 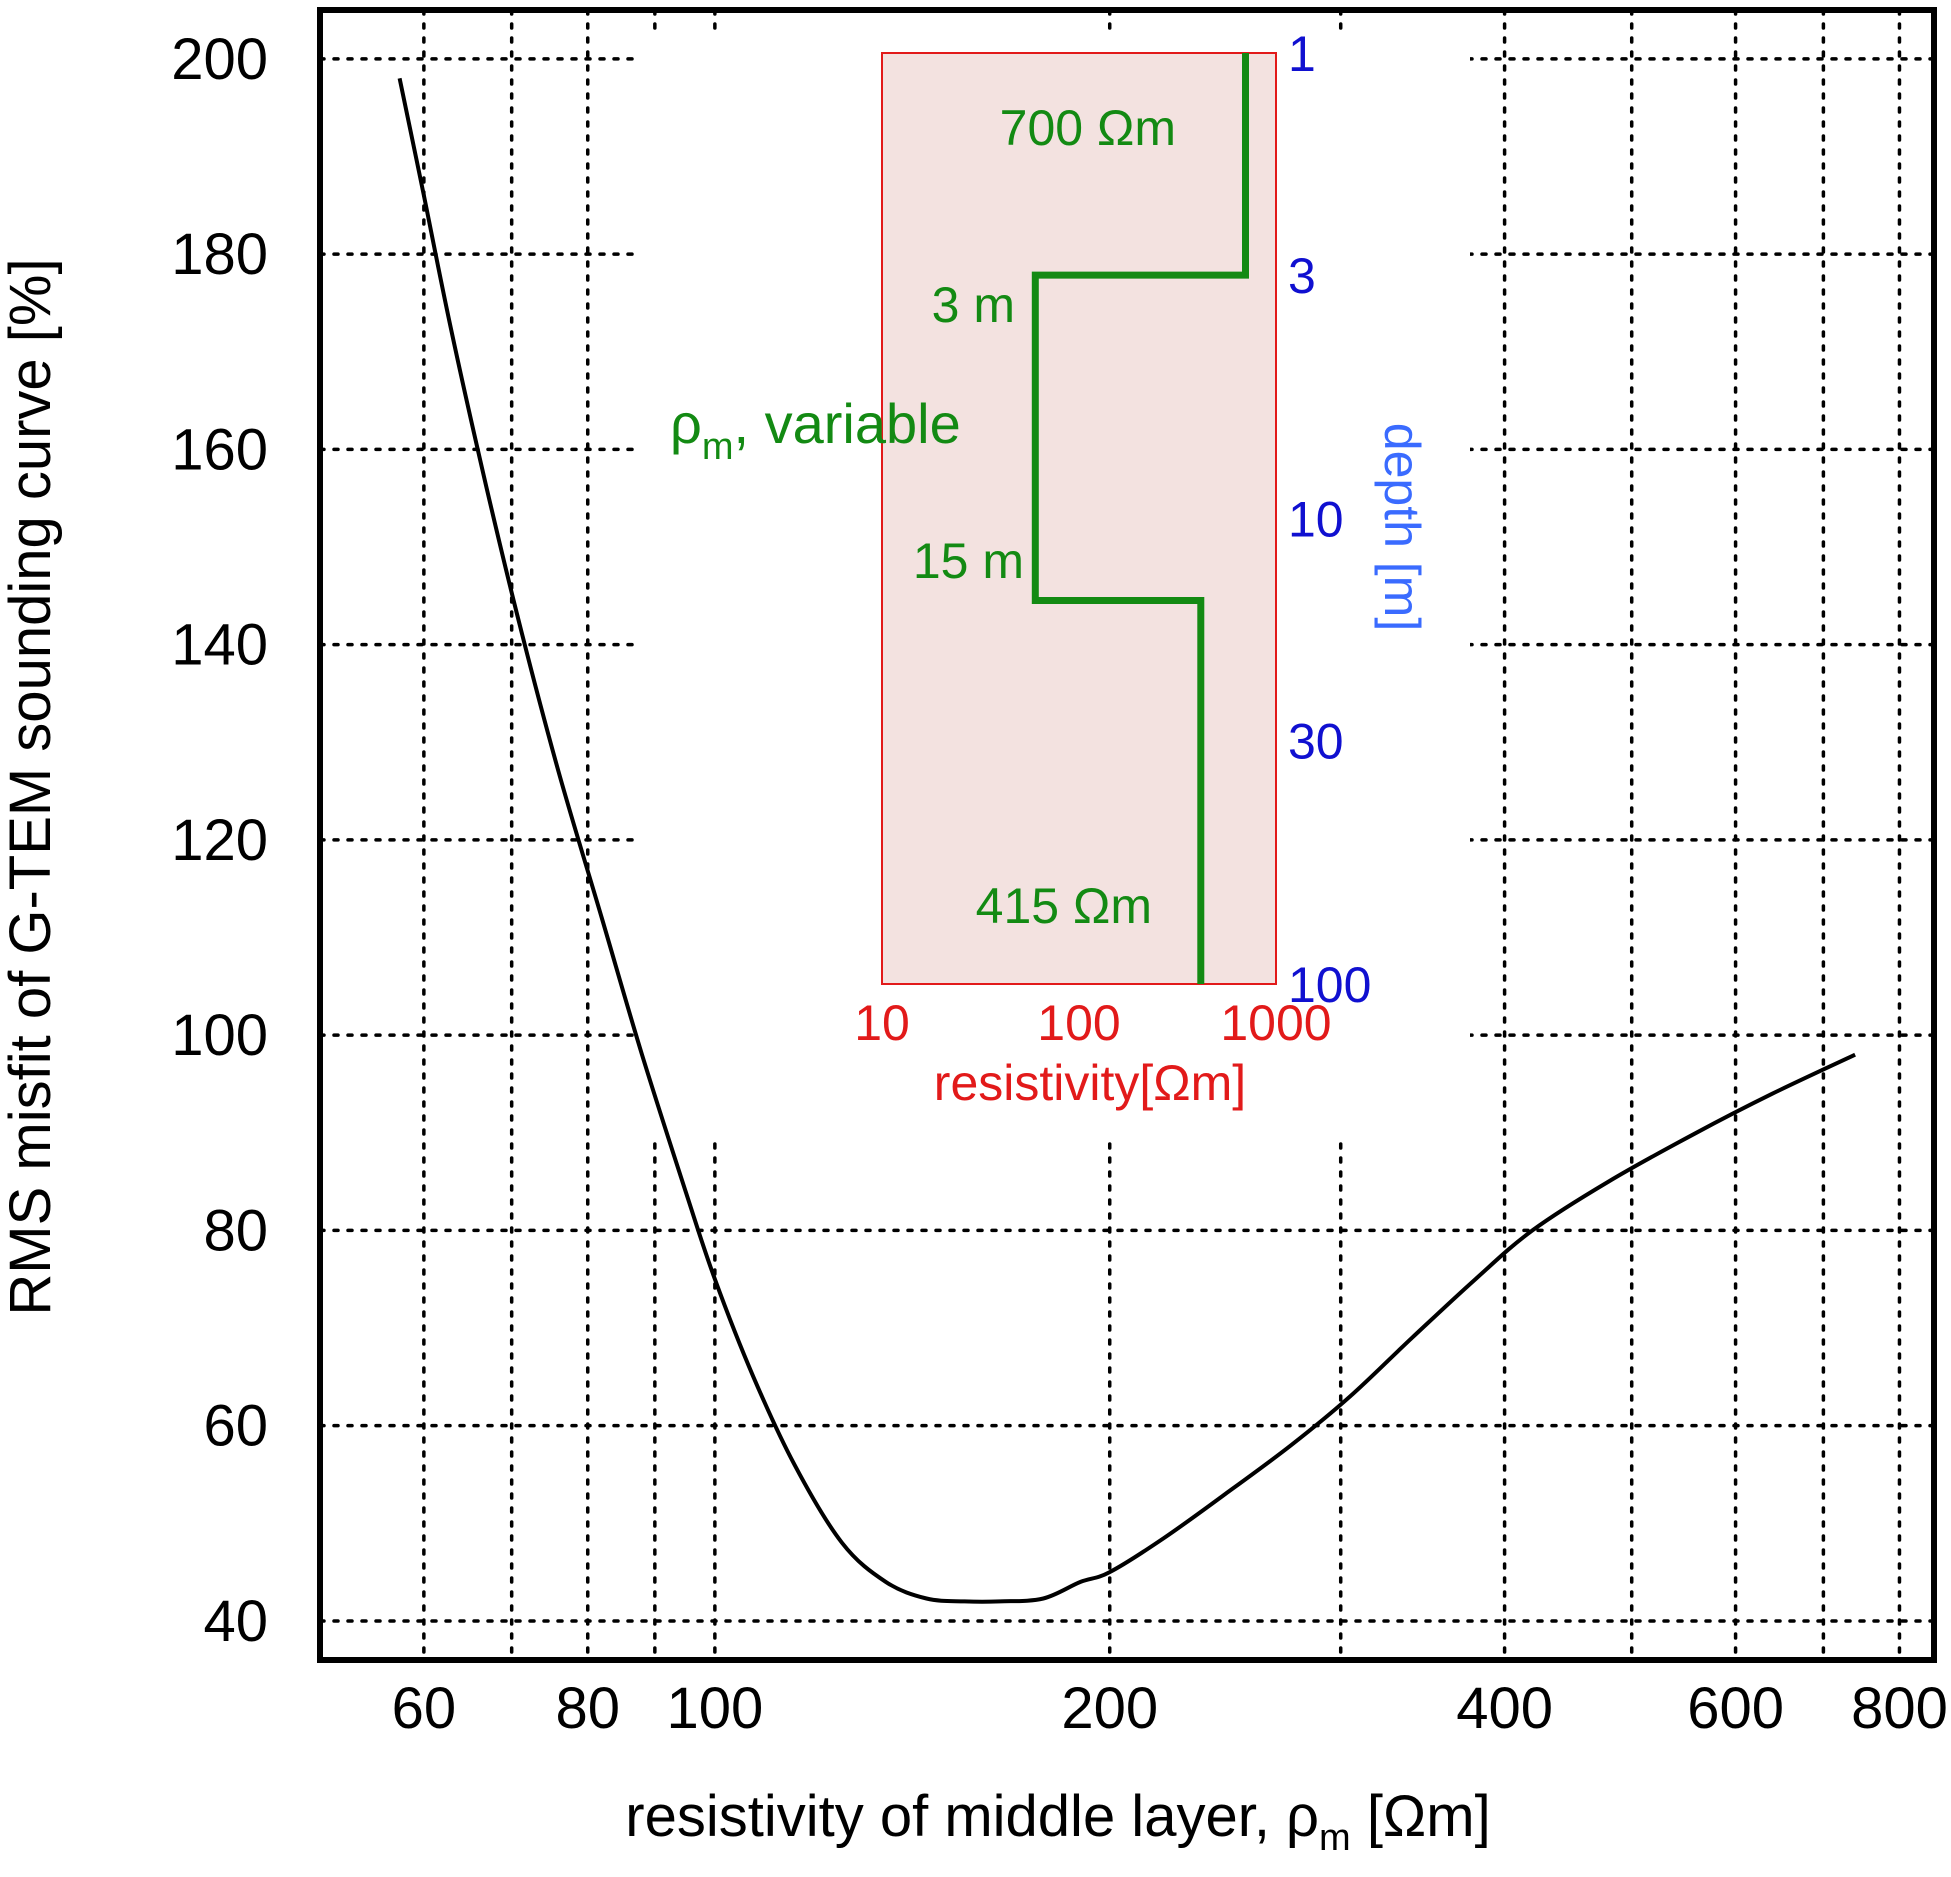 I want to click on inset-y-tick-label-3: 30, so click(x=1316, y=742).